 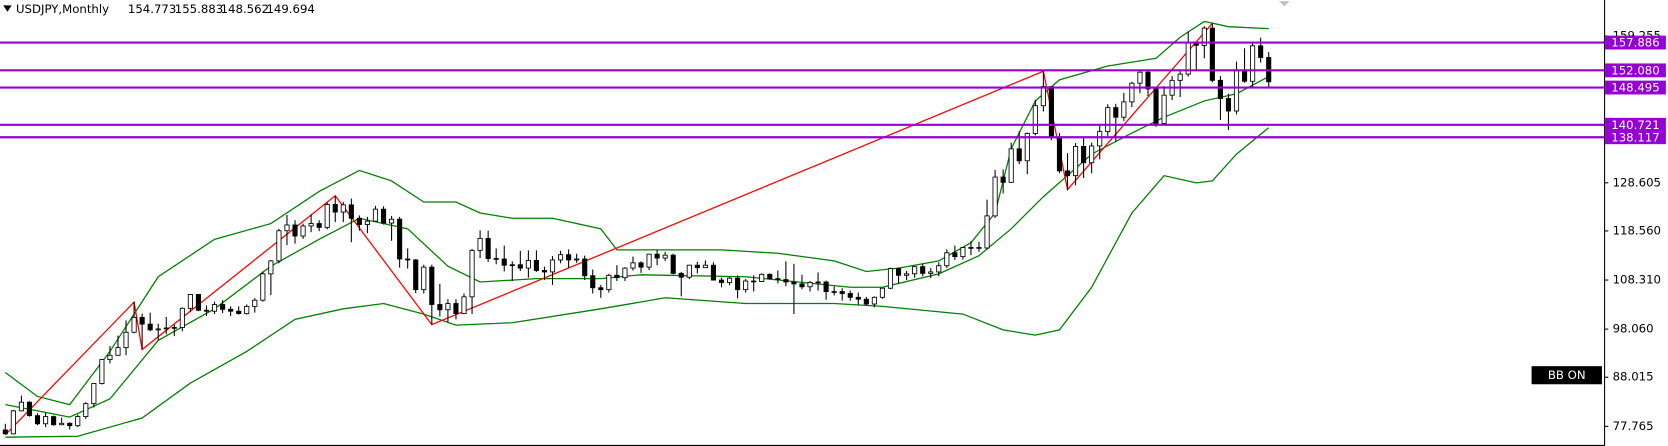 I want to click on y-tick-label: 108.310, so click(x=1637, y=280).